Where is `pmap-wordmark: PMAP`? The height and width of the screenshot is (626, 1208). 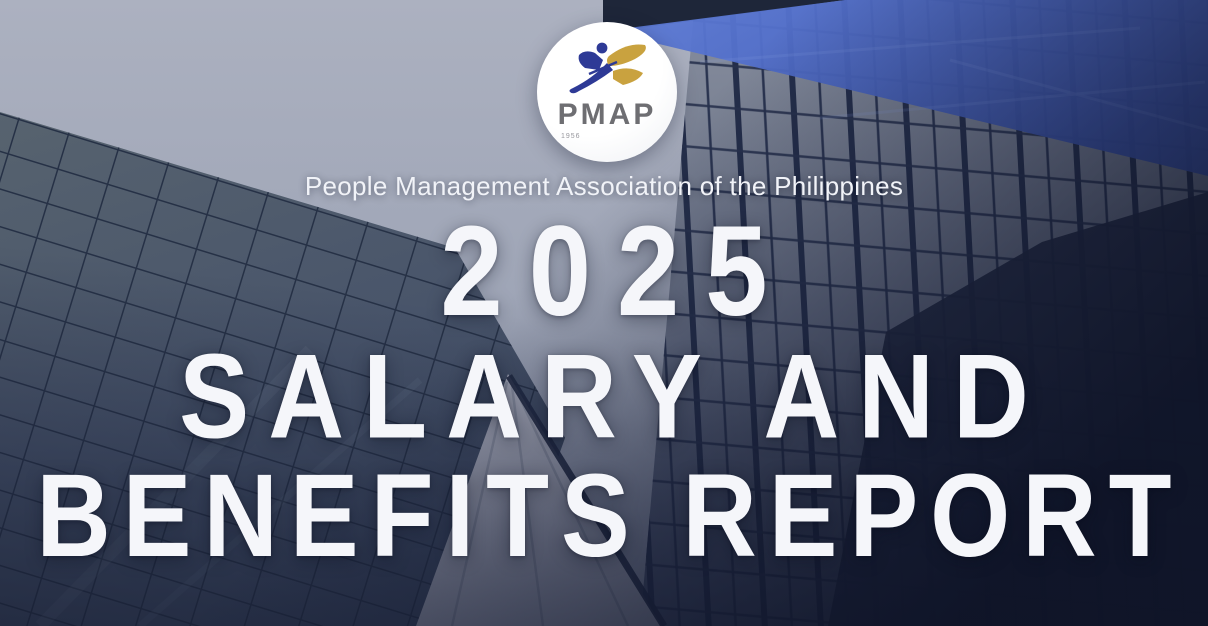 pmap-wordmark: PMAP is located at coordinates (607, 114).